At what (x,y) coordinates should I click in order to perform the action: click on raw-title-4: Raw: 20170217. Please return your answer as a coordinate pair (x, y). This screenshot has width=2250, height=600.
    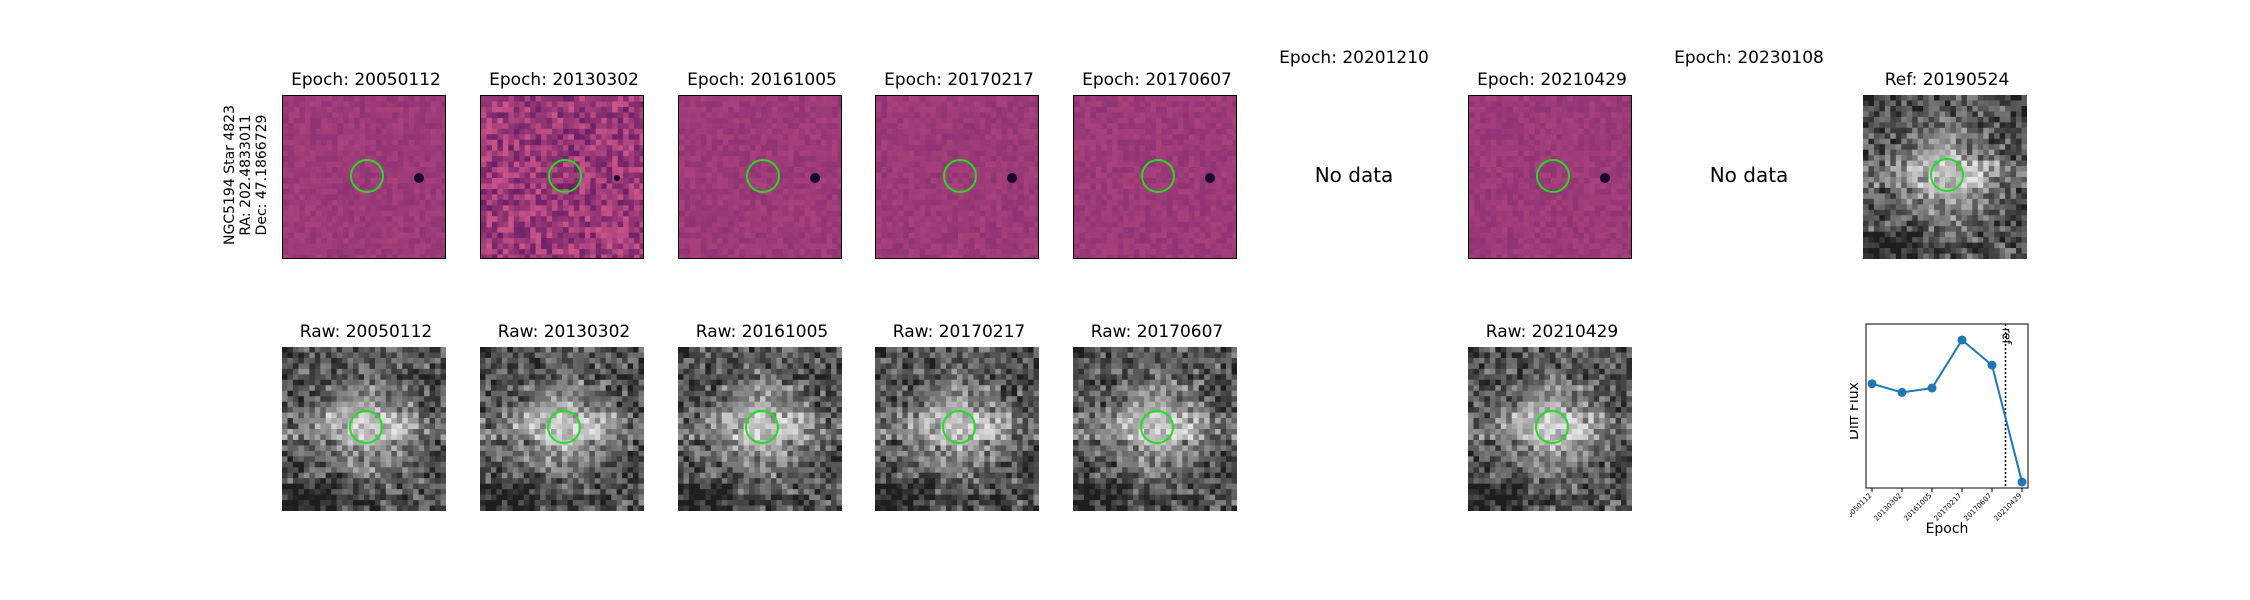
    Looking at the image, I should click on (959, 332).